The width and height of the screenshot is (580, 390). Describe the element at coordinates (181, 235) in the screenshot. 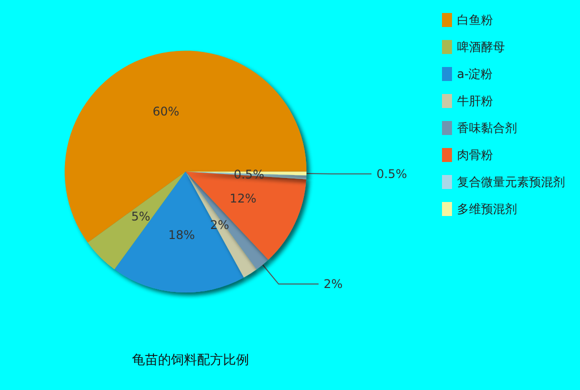

I see `data-label: 18%` at that location.